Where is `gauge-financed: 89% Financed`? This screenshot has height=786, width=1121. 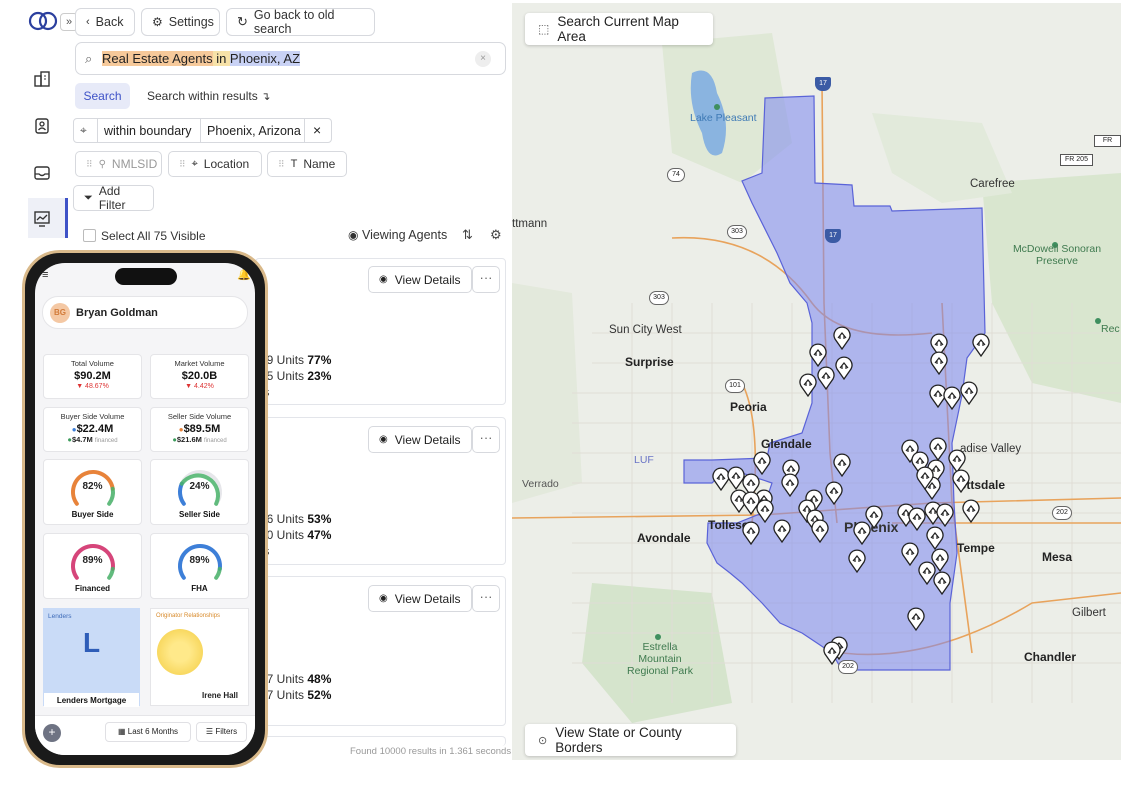
gauge-financed: 89% Financed is located at coordinates (92, 566).